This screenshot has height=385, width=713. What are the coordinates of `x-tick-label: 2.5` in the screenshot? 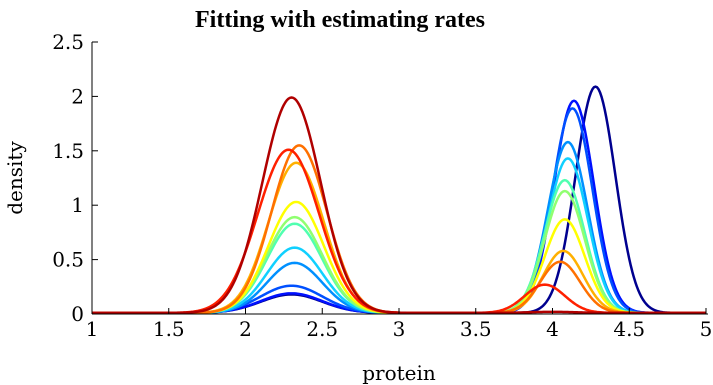 It's located at (322, 329).